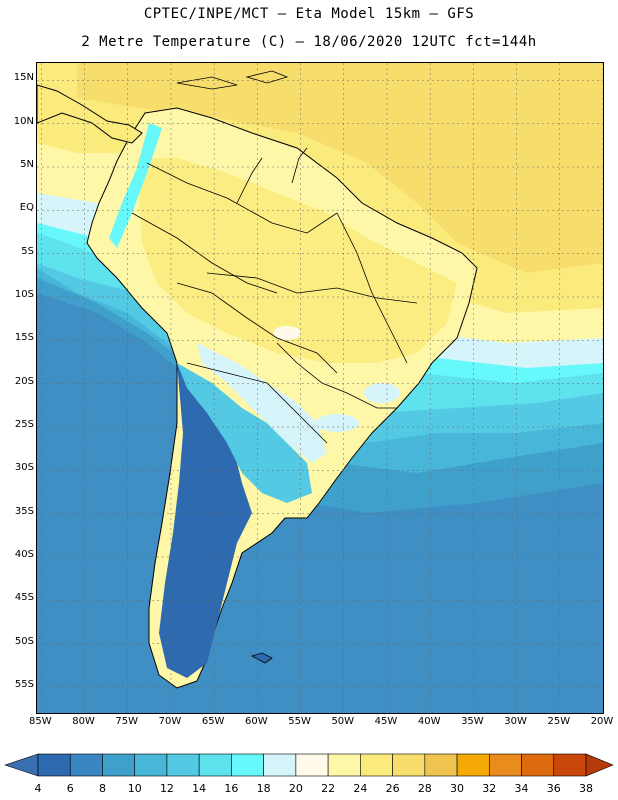 This screenshot has width=618, height=800. Describe the element at coordinates (134, 788) in the screenshot. I see `colorbar-tick-label: 10` at that location.